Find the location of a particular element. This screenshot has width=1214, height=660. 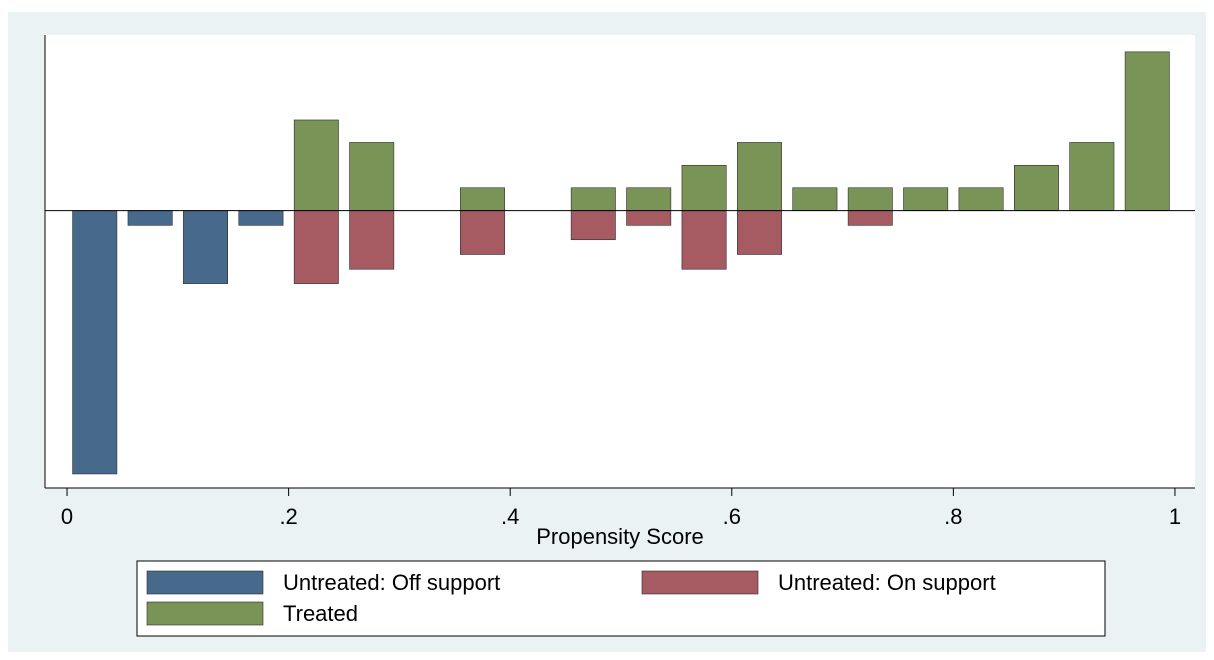

x-tick-label: 0 is located at coordinates (67, 516).